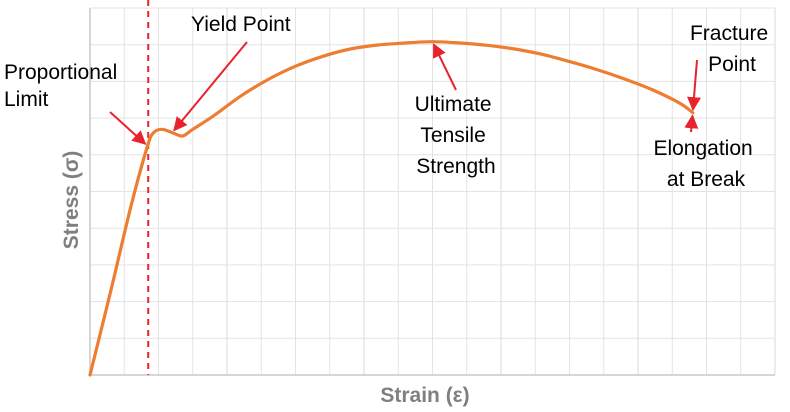  What do you see at coordinates (691, 123) in the screenshot?
I see `arrow-elongation-at-break` at bounding box center [691, 123].